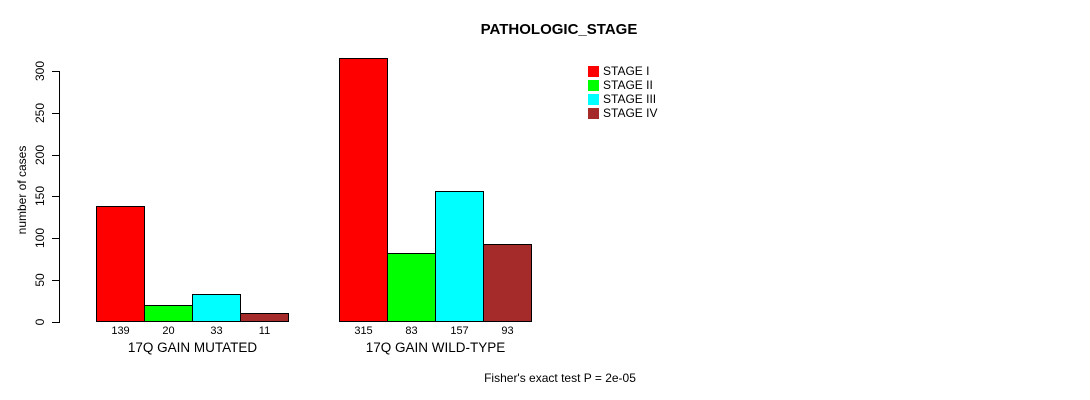 The image size is (1090, 400). I want to click on group-label-17q-gain-wild-type: 17Q GAIN WILD-TYPE, so click(435, 347).